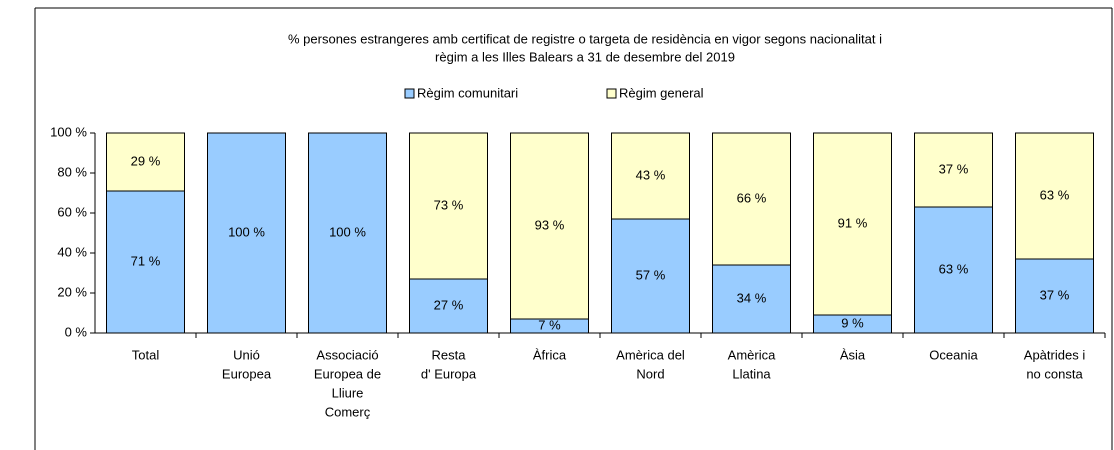 Image resolution: width=1114 pixels, height=450 pixels. What do you see at coordinates (853, 354) in the screenshot?
I see `x-tick-label: Àsia` at bounding box center [853, 354].